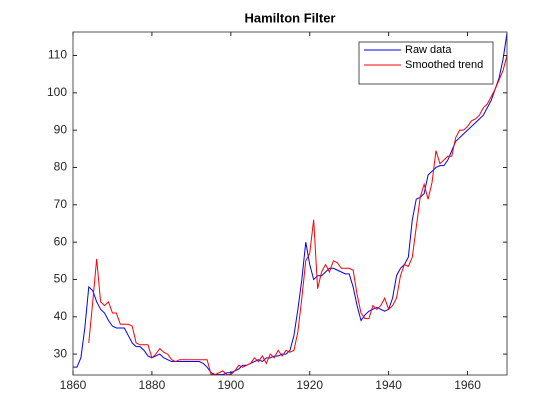 The width and height of the screenshot is (560, 420). Describe the element at coordinates (309, 385) in the screenshot. I see `x-tick-label: 1920` at that location.